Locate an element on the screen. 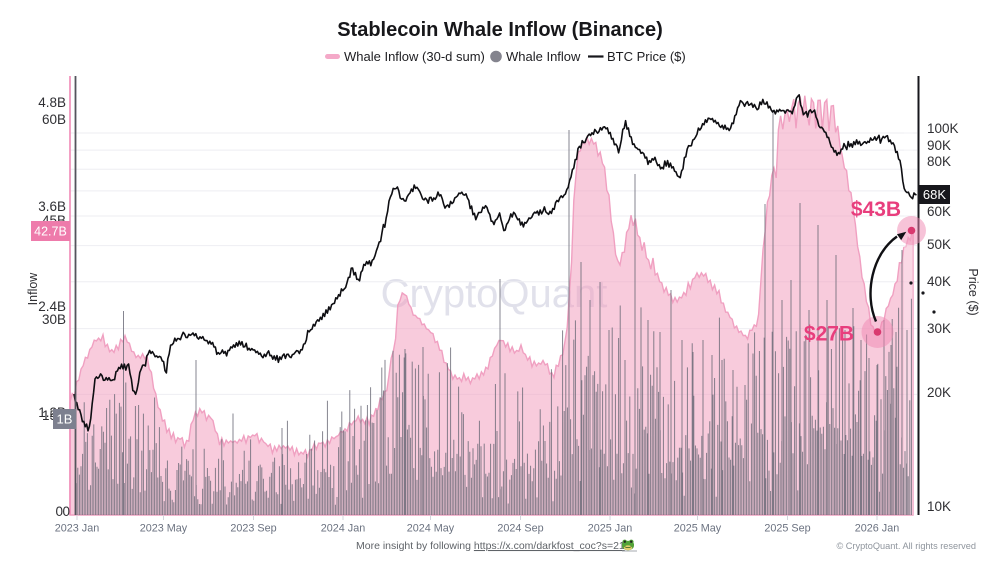  svg-text: 100K is located at coordinates (943, 128).